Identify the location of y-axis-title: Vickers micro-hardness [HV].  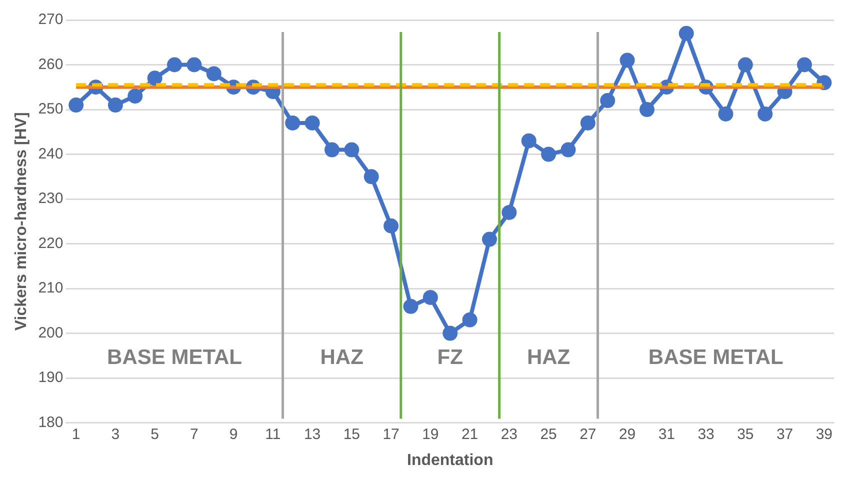
(21, 221).